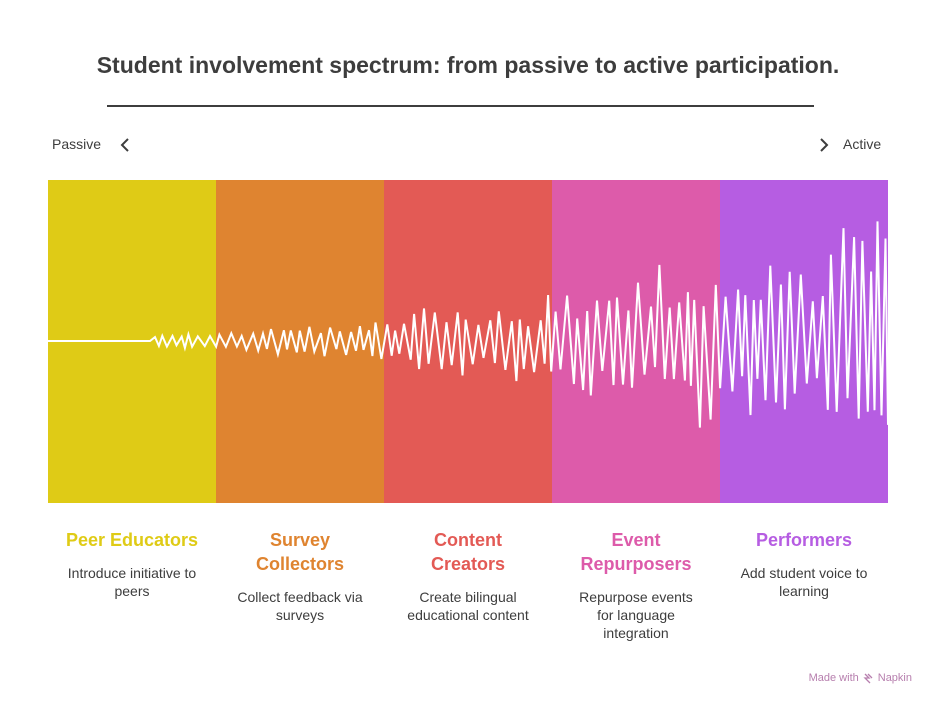 This screenshot has height=706, width=936. Describe the element at coordinates (860, 678) in the screenshot. I see `made-with-napkin-badge: Made with Napkin` at that location.